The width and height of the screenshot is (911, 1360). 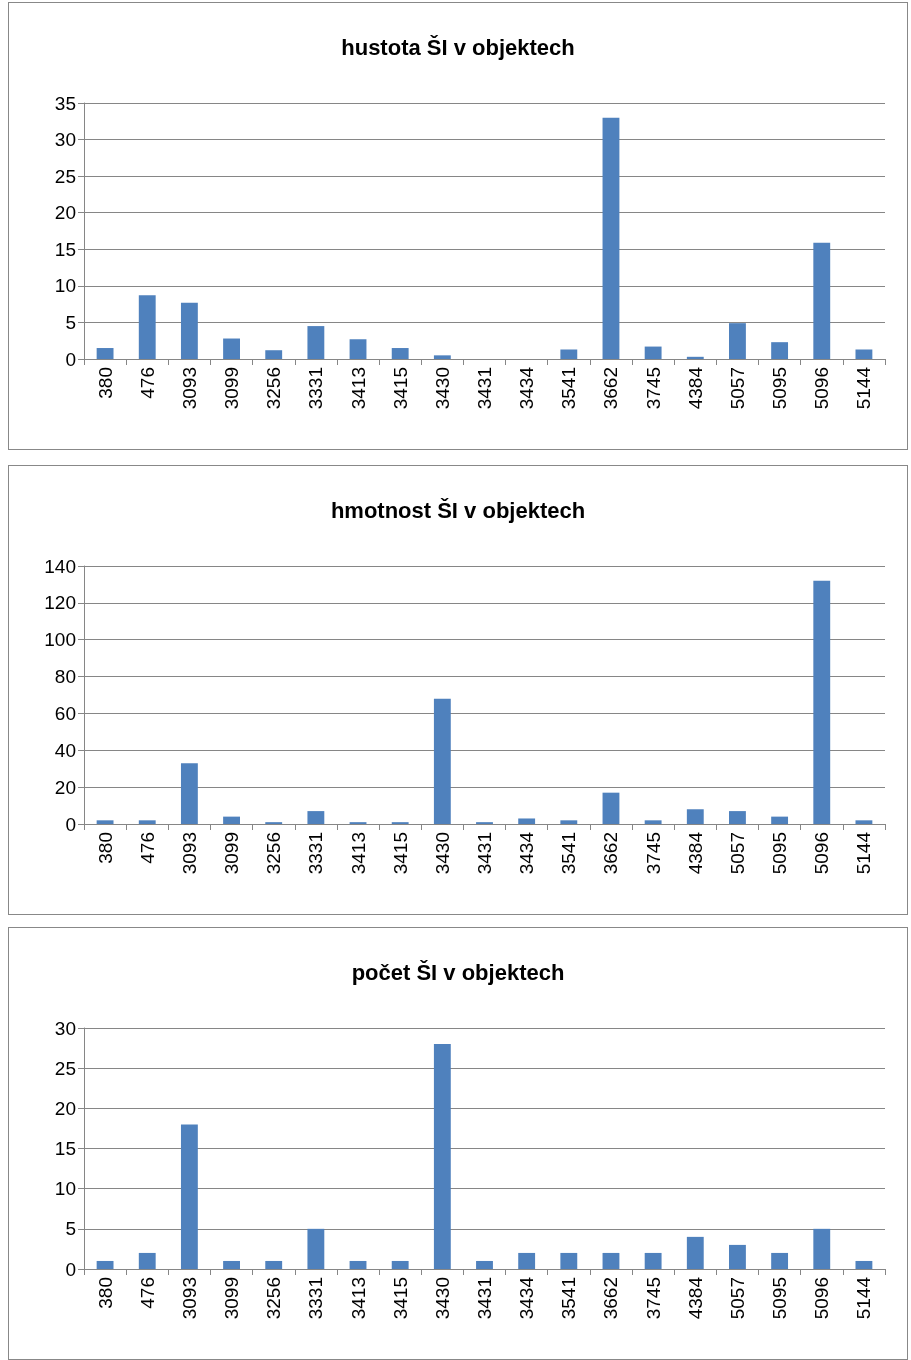 What do you see at coordinates (60, 640) in the screenshot?
I see `y-tick-label: 100` at bounding box center [60, 640].